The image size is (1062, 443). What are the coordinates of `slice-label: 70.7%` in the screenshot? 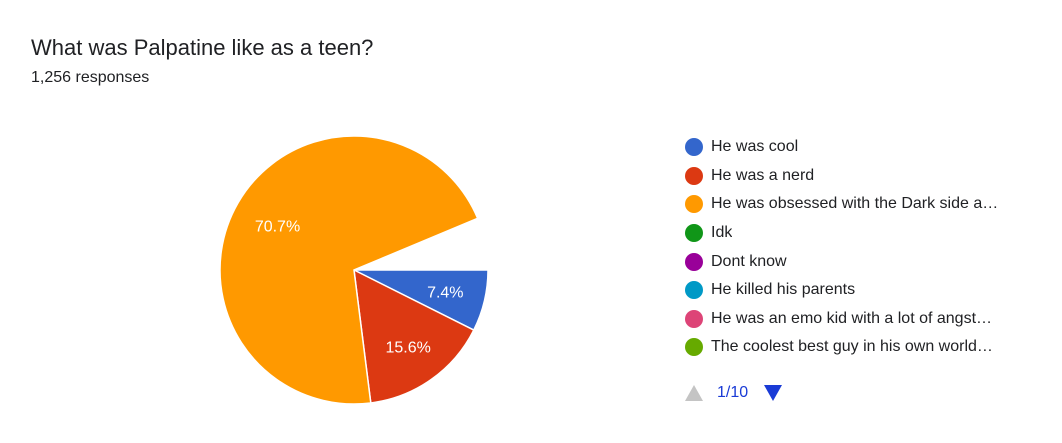 It's located at (277, 227).